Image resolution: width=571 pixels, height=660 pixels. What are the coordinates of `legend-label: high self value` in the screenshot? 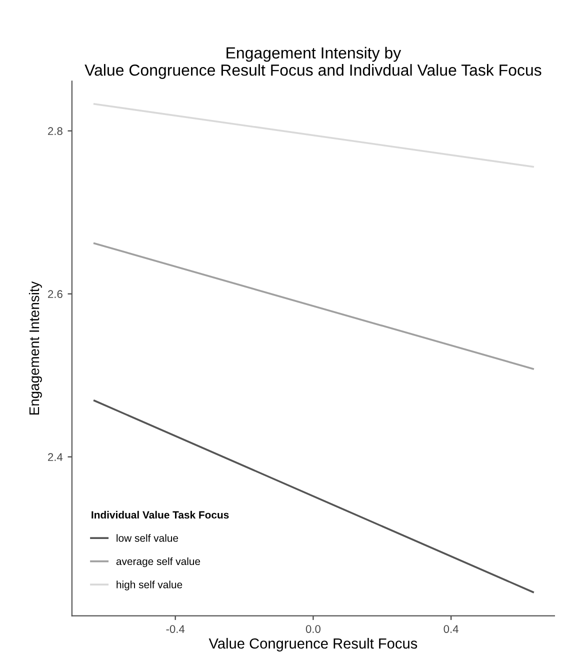 It's located at (149, 585).